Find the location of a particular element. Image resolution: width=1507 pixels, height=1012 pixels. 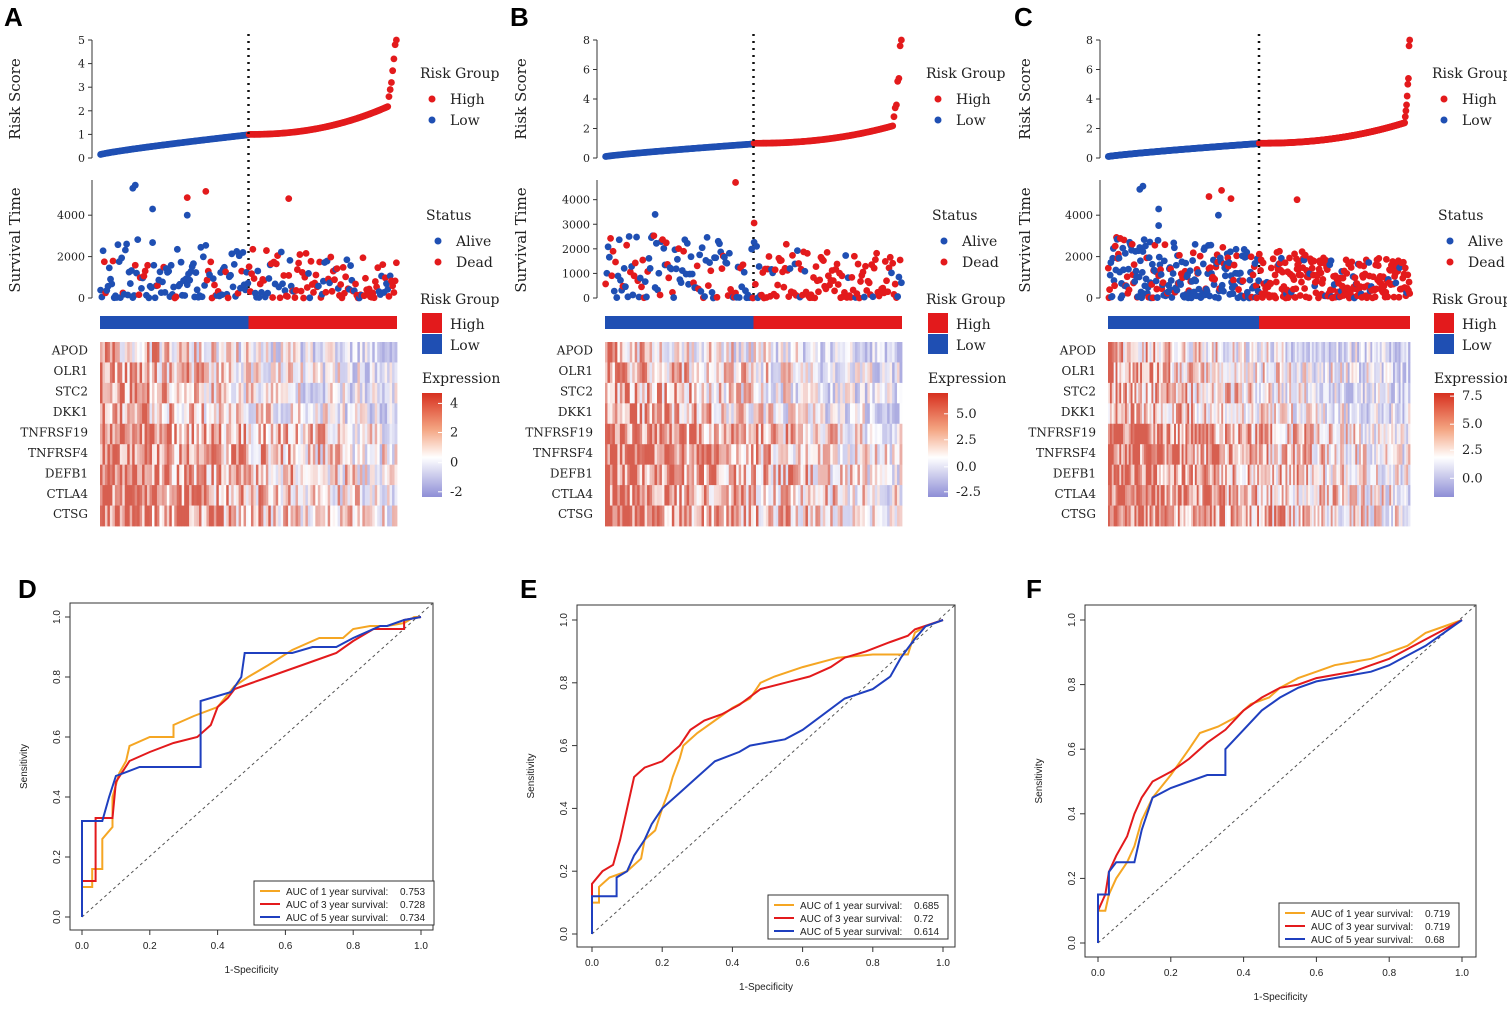

risk-score-point is located at coordinates (396, 40).